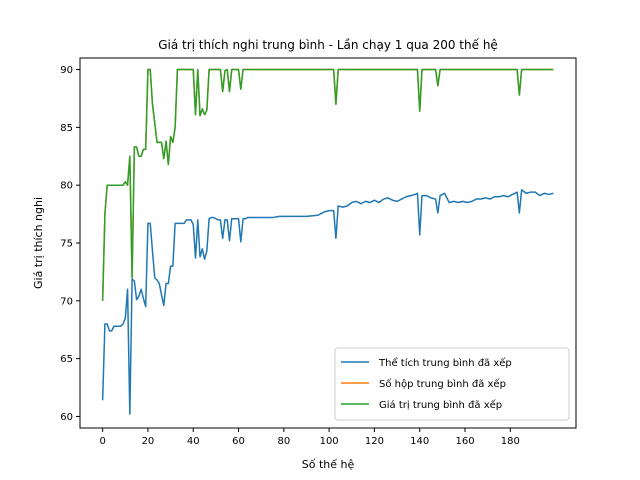  Describe the element at coordinates (38, 243) in the screenshot. I see `y-axis-label: Giá trị thích nghi` at that location.